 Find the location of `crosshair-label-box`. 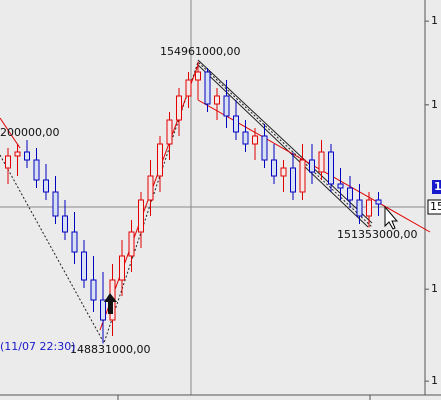

crosshair-label-box is located at coordinates (434, 207).